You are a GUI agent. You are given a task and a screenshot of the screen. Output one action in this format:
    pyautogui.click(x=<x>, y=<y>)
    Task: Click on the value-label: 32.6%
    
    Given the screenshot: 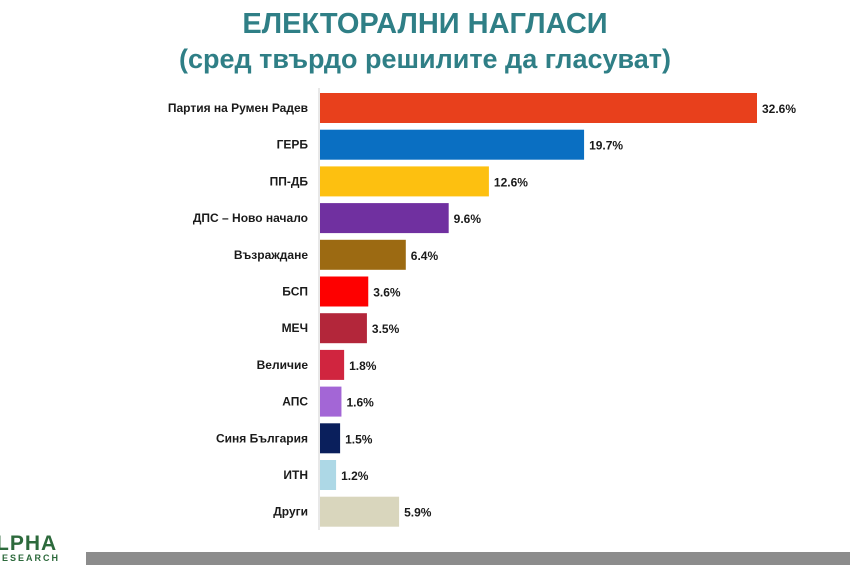 What is the action you would take?
    pyautogui.click(x=779, y=109)
    